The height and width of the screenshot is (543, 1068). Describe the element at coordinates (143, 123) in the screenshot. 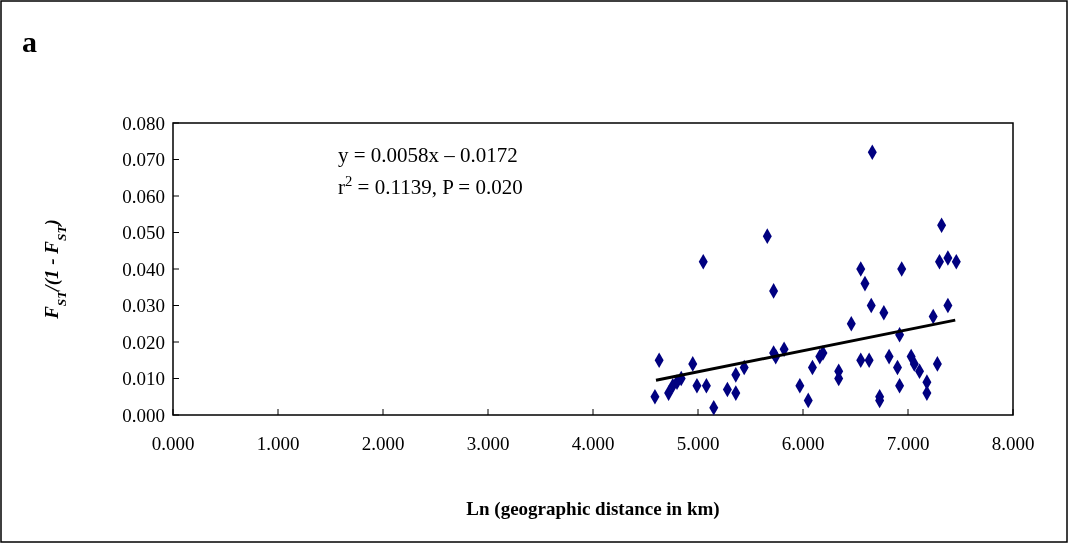

I see `y-tick-label: 0.080` at that location.